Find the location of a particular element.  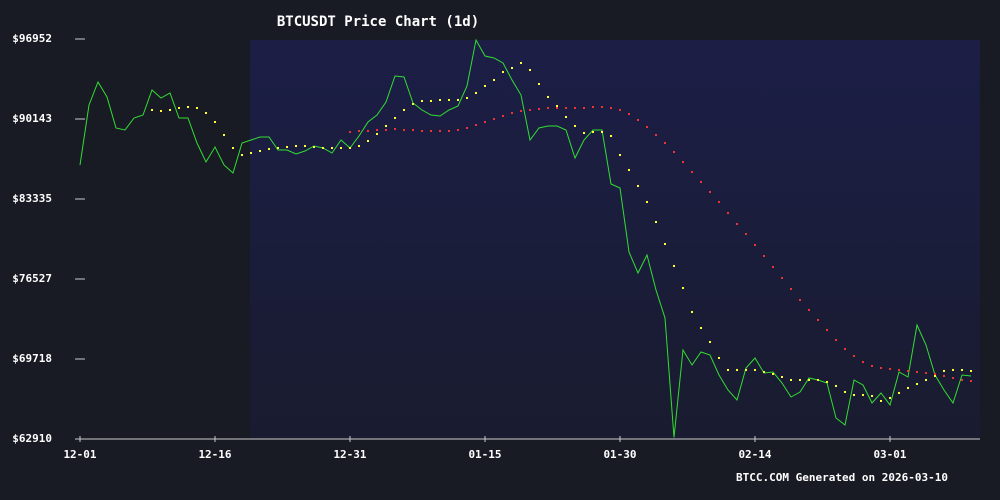

x-tick-label: 01-15 is located at coordinates (484, 454).